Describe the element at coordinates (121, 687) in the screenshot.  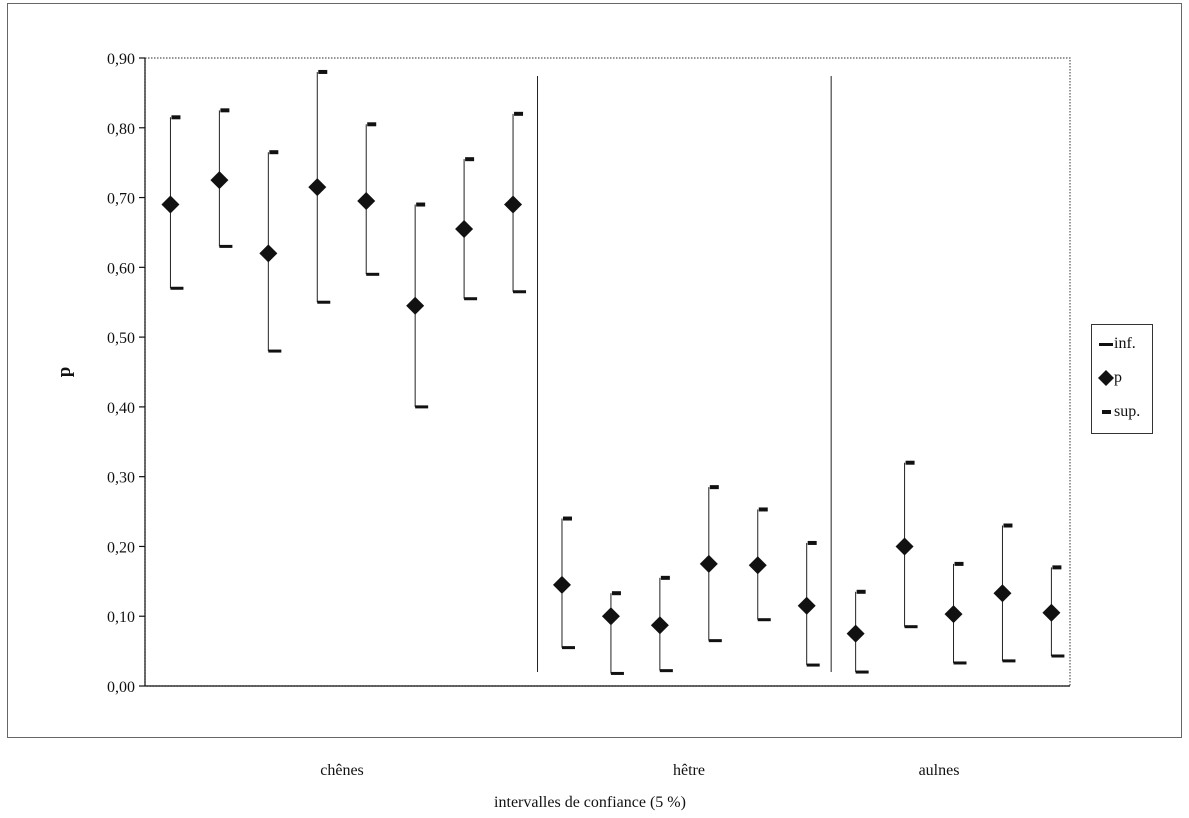
I see `y-tick-label: 0,00` at that location.